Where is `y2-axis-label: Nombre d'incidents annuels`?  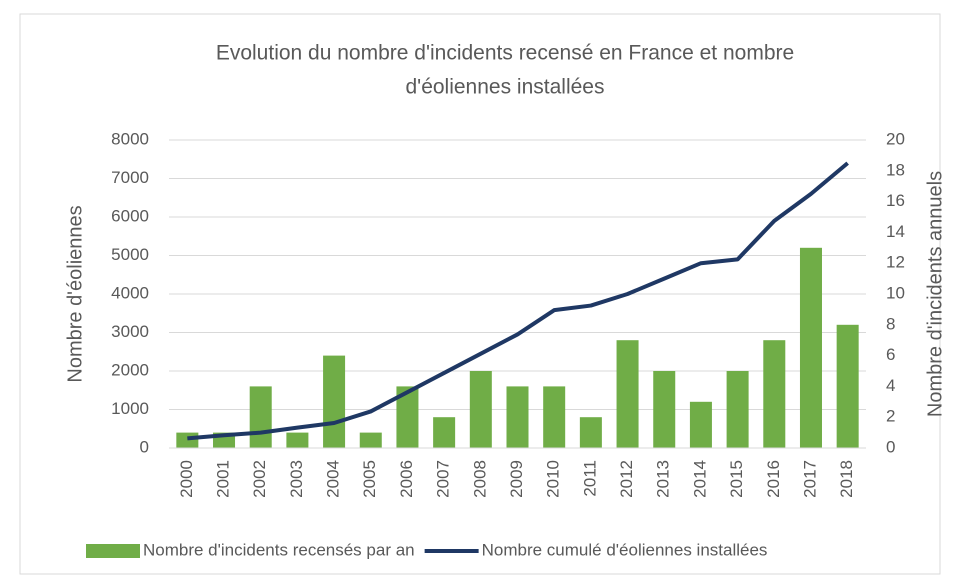 y2-axis-label: Nombre d'incidents annuels is located at coordinates (935, 294).